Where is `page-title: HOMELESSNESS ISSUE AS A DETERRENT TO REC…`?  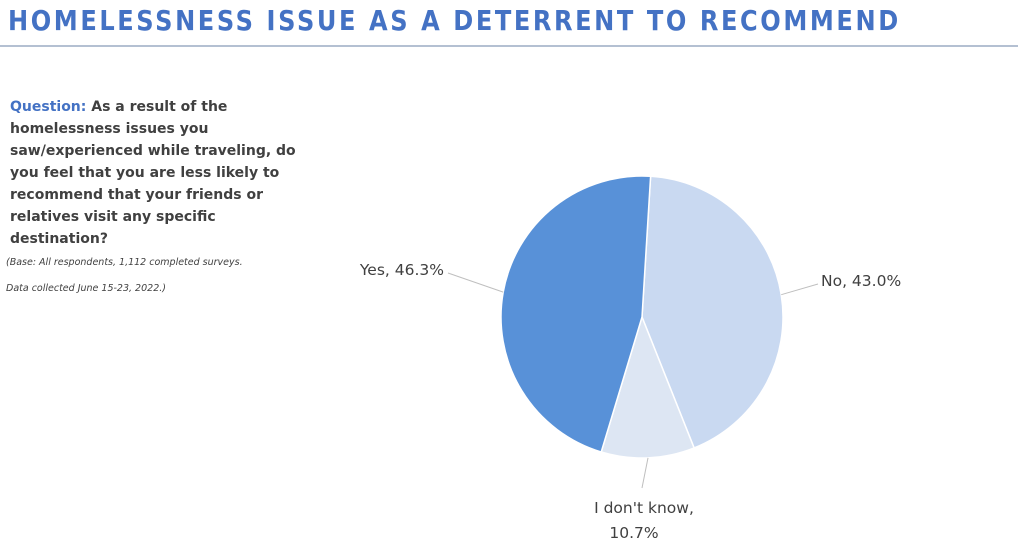 page-title: HOMELESSNESS ISSUE AS A DETERRENT TO REC… is located at coordinates (454, 20).